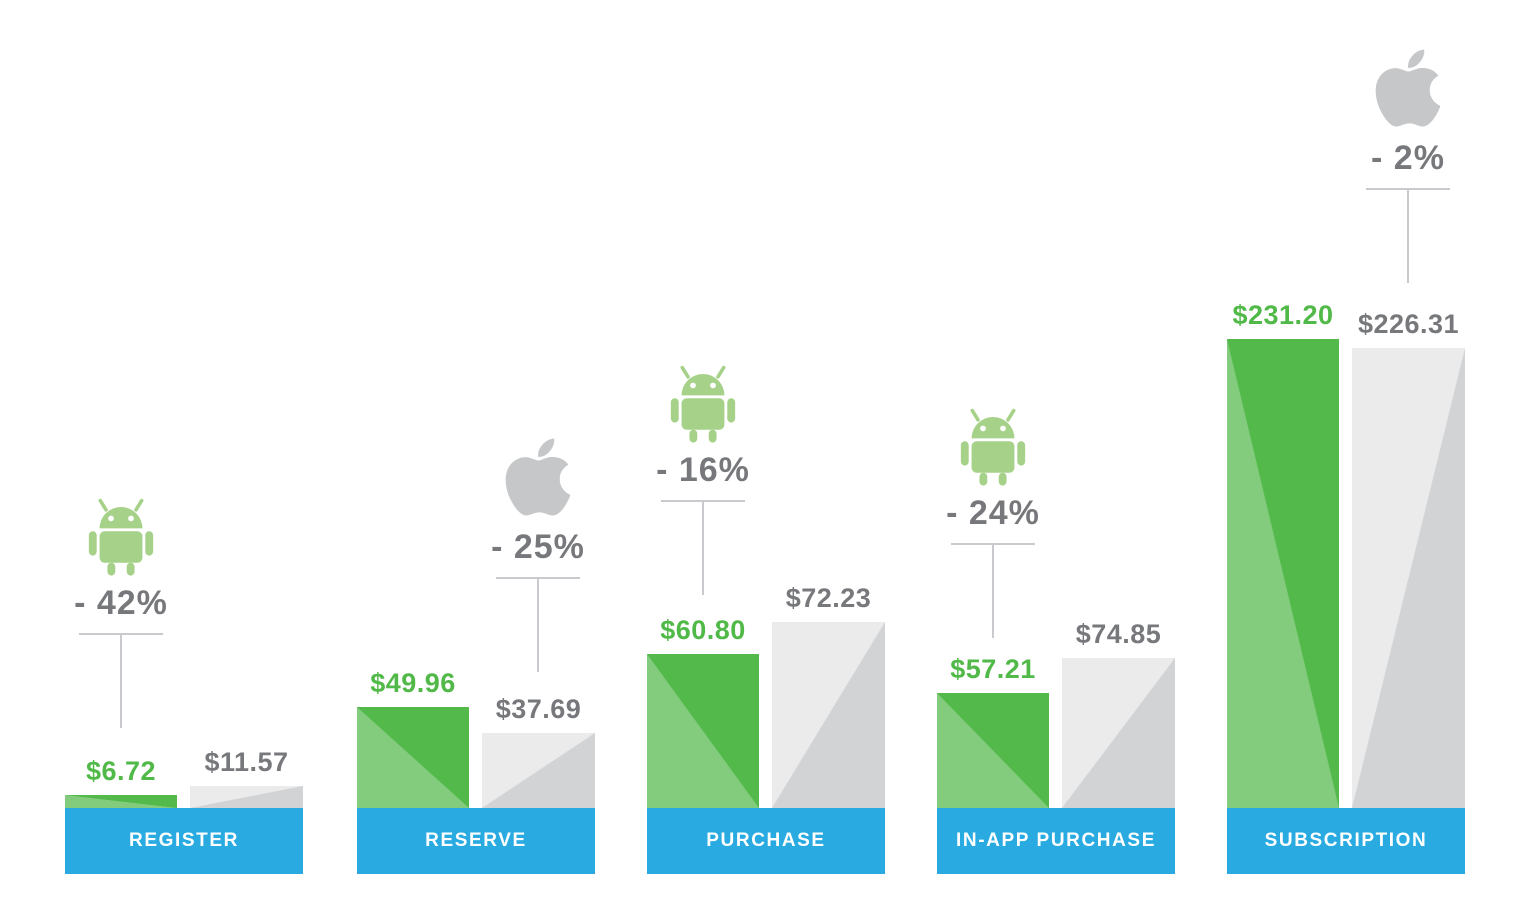 This screenshot has height=904, width=1518. What do you see at coordinates (538, 547) in the screenshot?
I see `delta-label: - 25%` at bounding box center [538, 547].